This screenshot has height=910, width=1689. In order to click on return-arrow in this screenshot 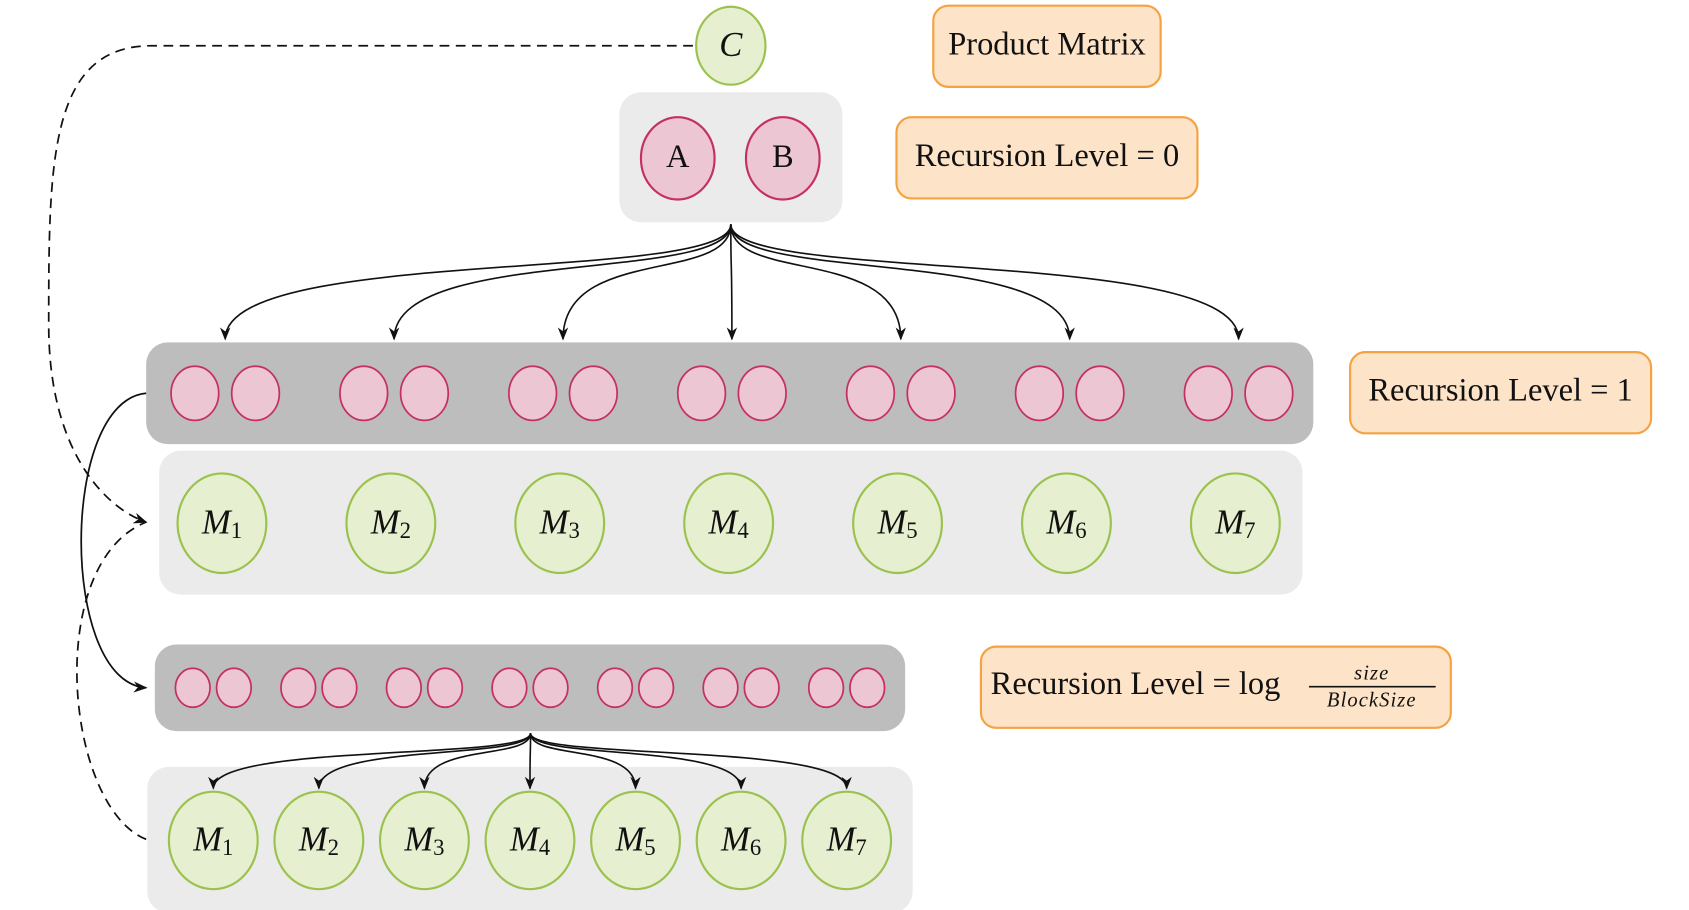, I will do `click(111, 681)`.